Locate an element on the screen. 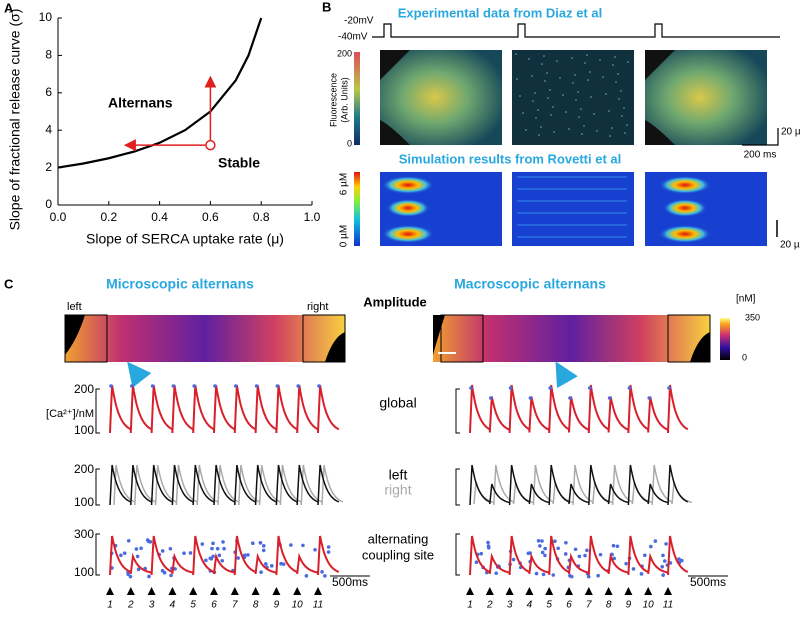 The width and height of the screenshot is (800, 620). row-label: alternating is located at coordinates (398, 538).